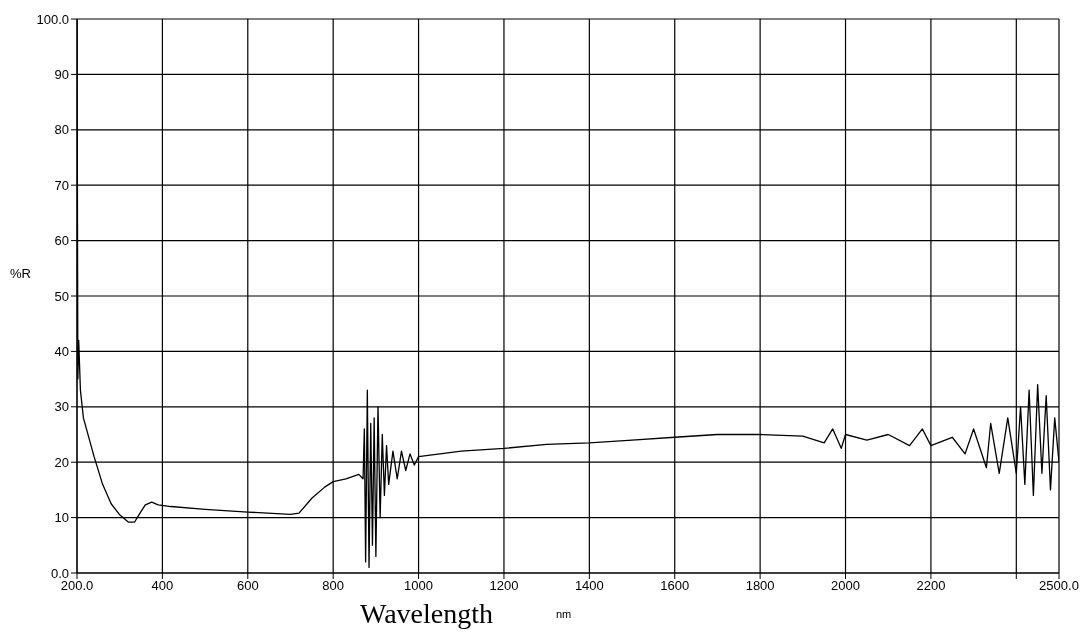 The height and width of the screenshot is (639, 1087). What do you see at coordinates (333, 586) in the screenshot?
I see `x-tick-label: 800` at bounding box center [333, 586].